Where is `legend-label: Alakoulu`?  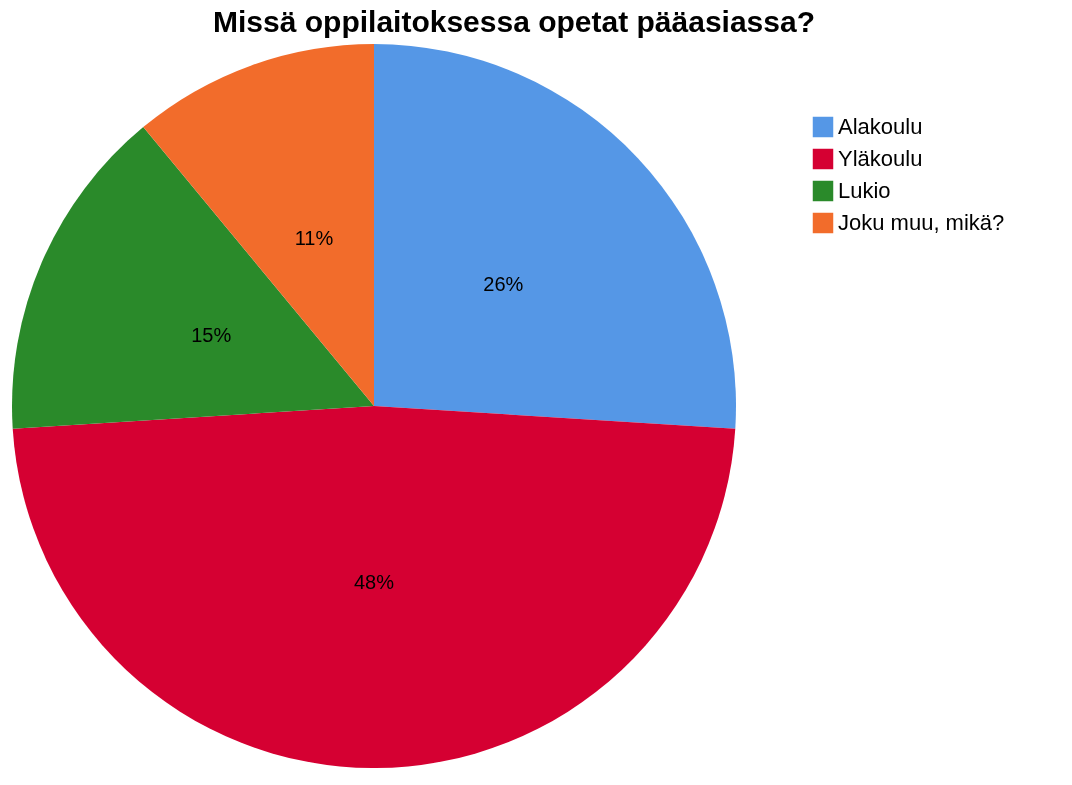 legend-label: Alakoulu is located at coordinates (880, 126).